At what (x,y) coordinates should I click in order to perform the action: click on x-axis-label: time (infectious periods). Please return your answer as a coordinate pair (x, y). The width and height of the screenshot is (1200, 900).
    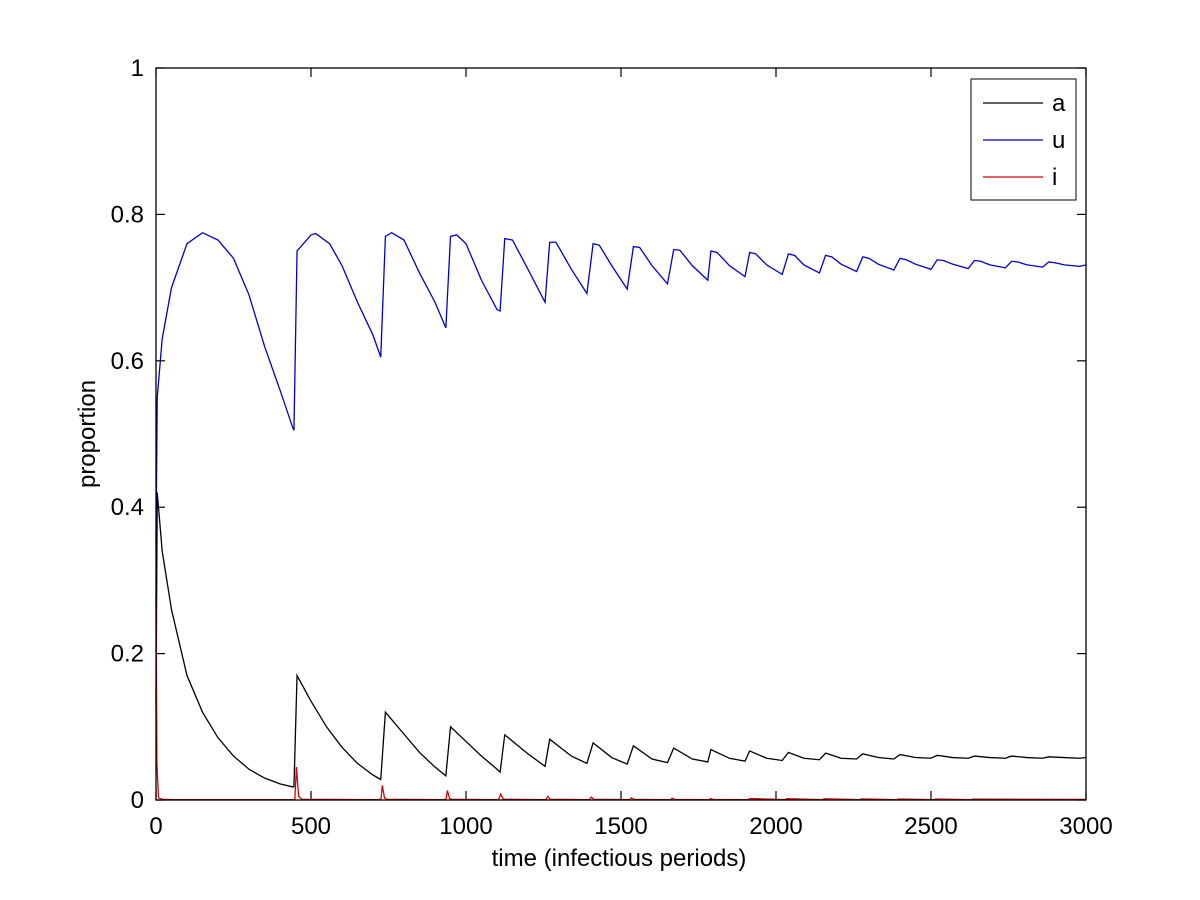
    Looking at the image, I should click on (619, 858).